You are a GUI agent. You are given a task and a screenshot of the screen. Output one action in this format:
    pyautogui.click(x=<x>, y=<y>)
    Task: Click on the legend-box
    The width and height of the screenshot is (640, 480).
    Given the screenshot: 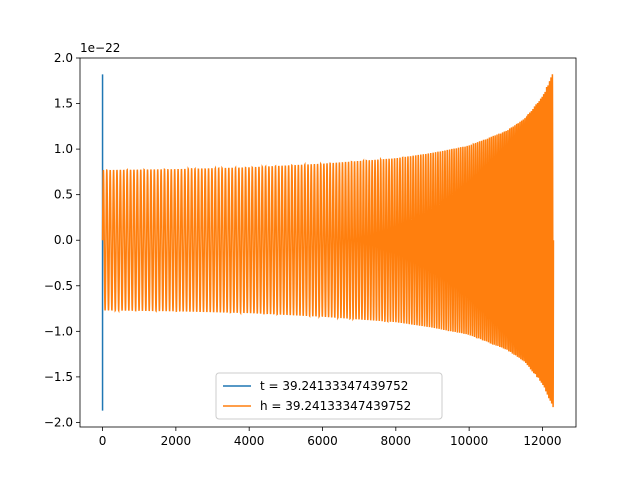 What is the action you would take?
    pyautogui.click(x=329, y=396)
    